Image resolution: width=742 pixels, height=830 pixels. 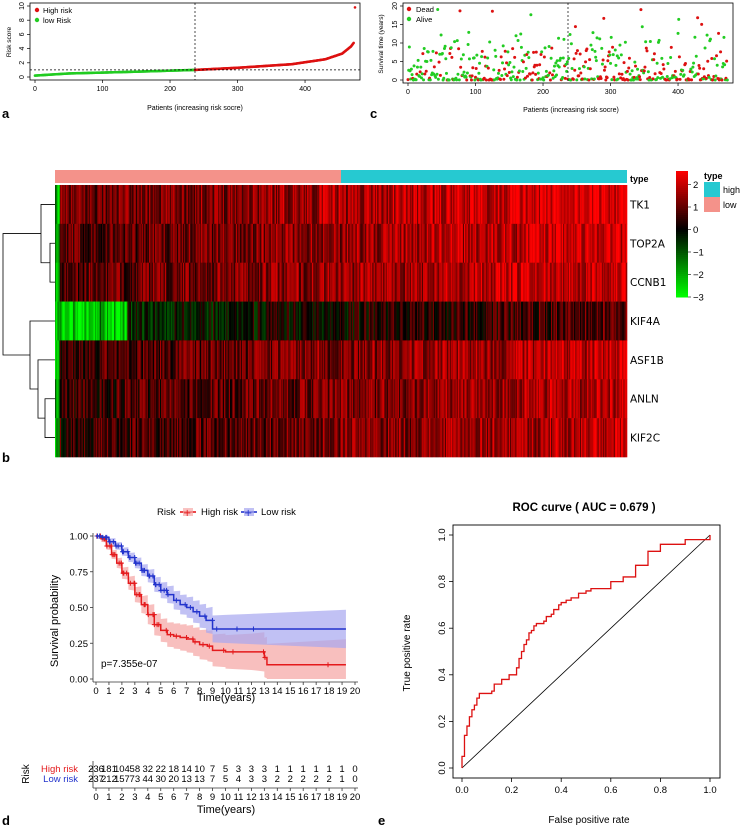 What do you see at coordinates (121, 797) in the screenshot?
I see `risk-table-x-tick-label: 2` at bounding box center [121, 797].